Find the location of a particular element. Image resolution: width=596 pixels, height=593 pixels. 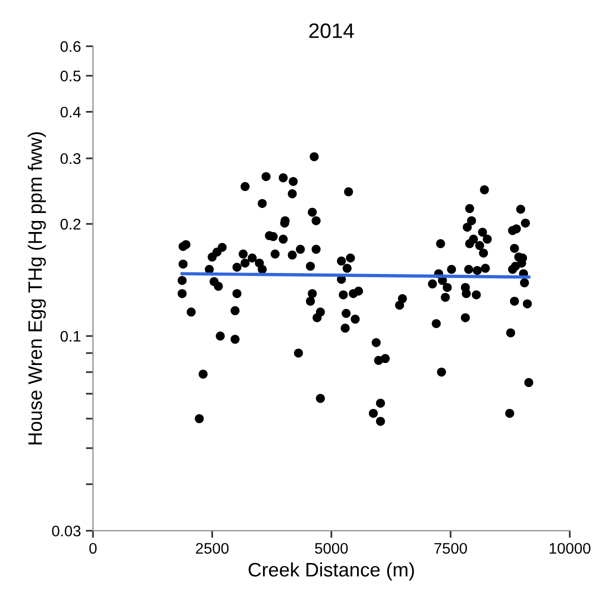

y-tick-label: 0.6 is located at coordinates (70, 46).